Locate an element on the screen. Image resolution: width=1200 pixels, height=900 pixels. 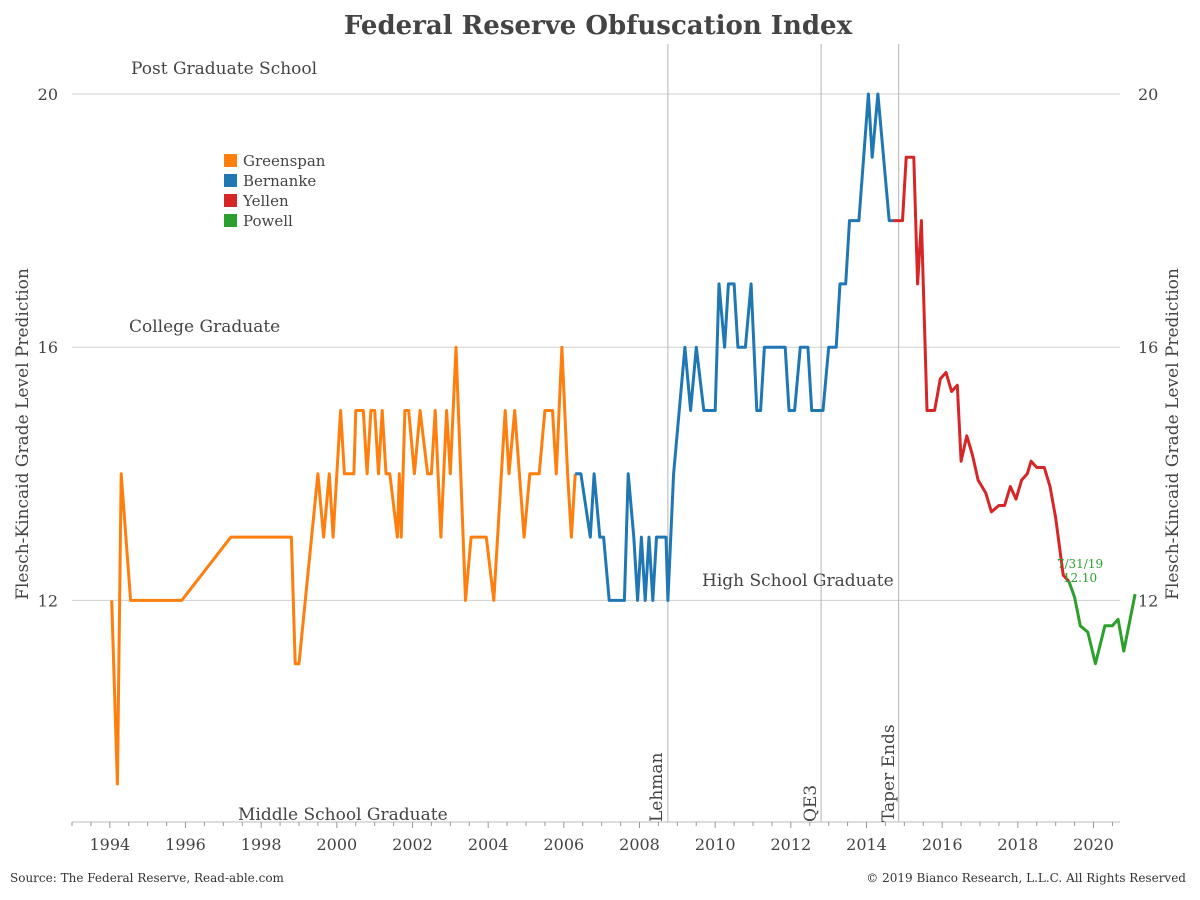
legend-swatch-greenspan is located at coordinates (230, 160).